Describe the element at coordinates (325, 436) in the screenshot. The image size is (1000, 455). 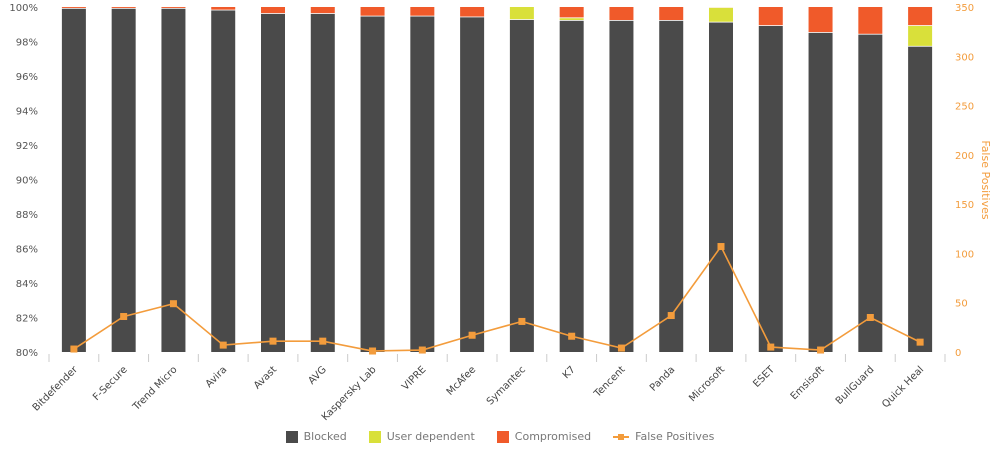
I see `legend-label: Blocked` at that location.